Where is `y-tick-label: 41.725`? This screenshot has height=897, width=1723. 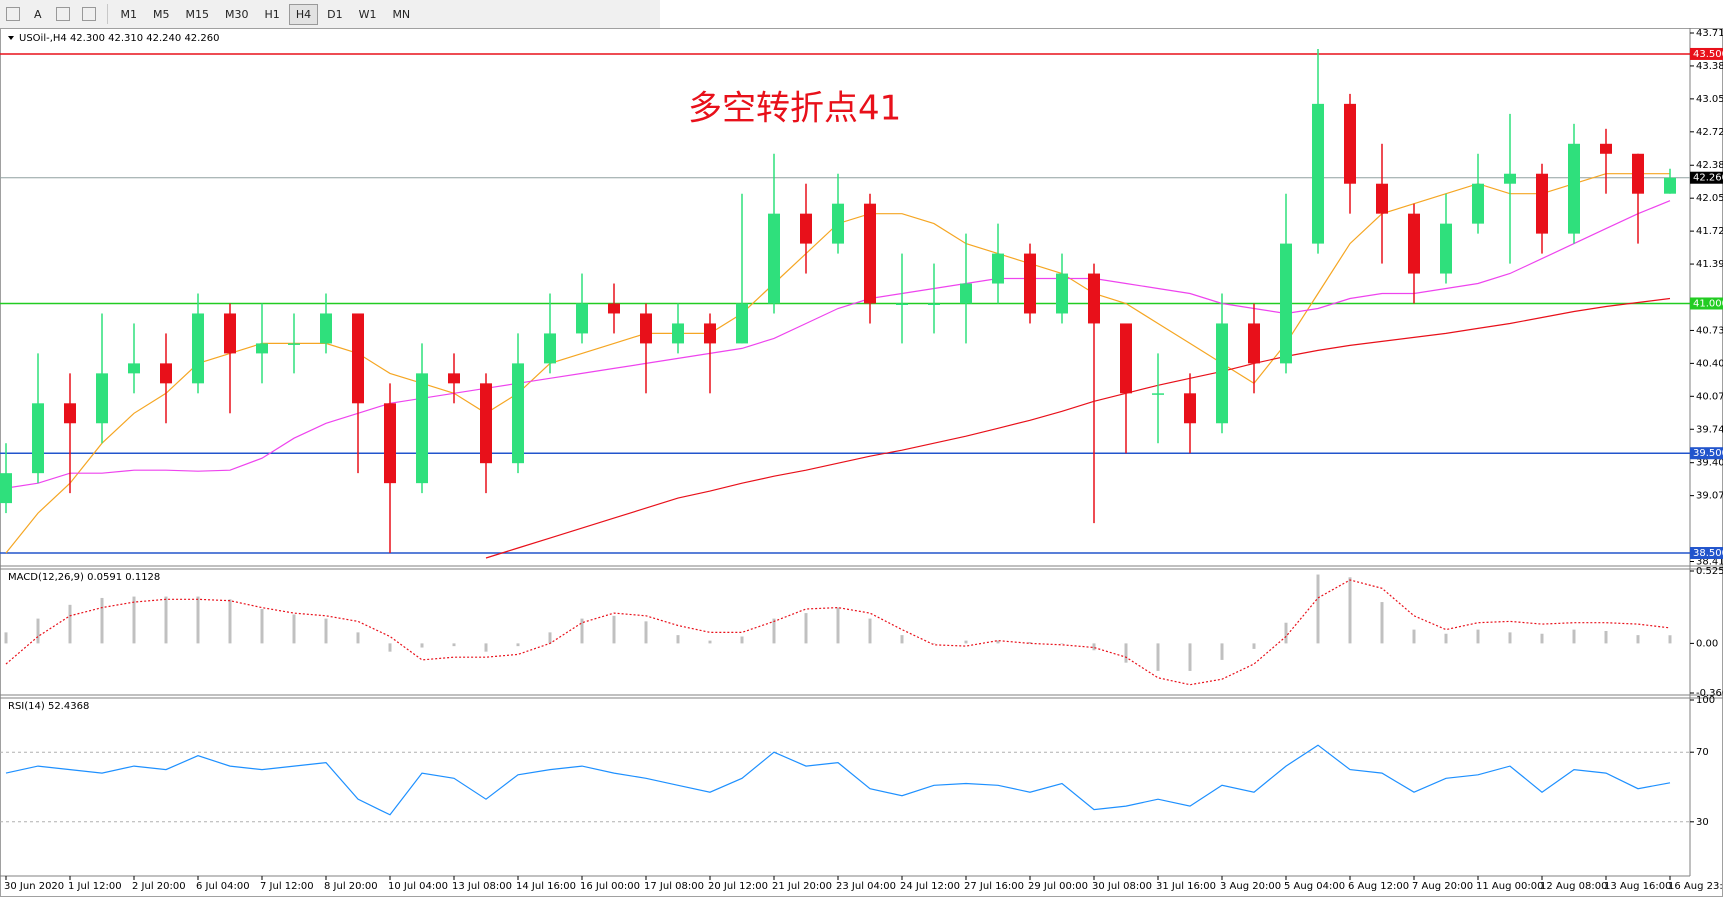
y-tick-label: 41.725 is located at coordinates (1709, 231).